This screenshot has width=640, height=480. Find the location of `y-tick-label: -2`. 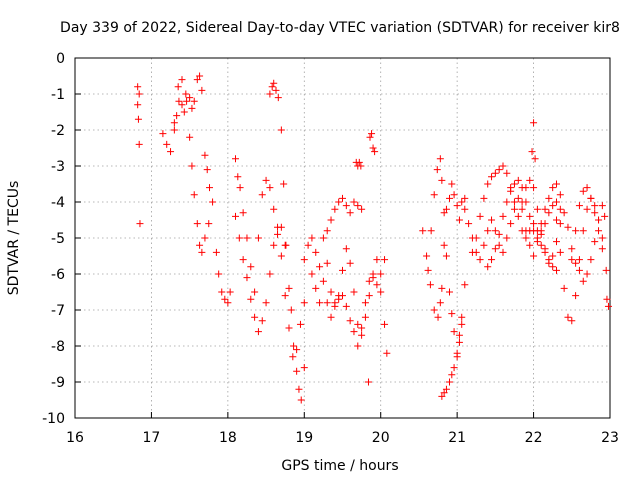

y-tick-label: -2 is located at coordinates (58, 131).